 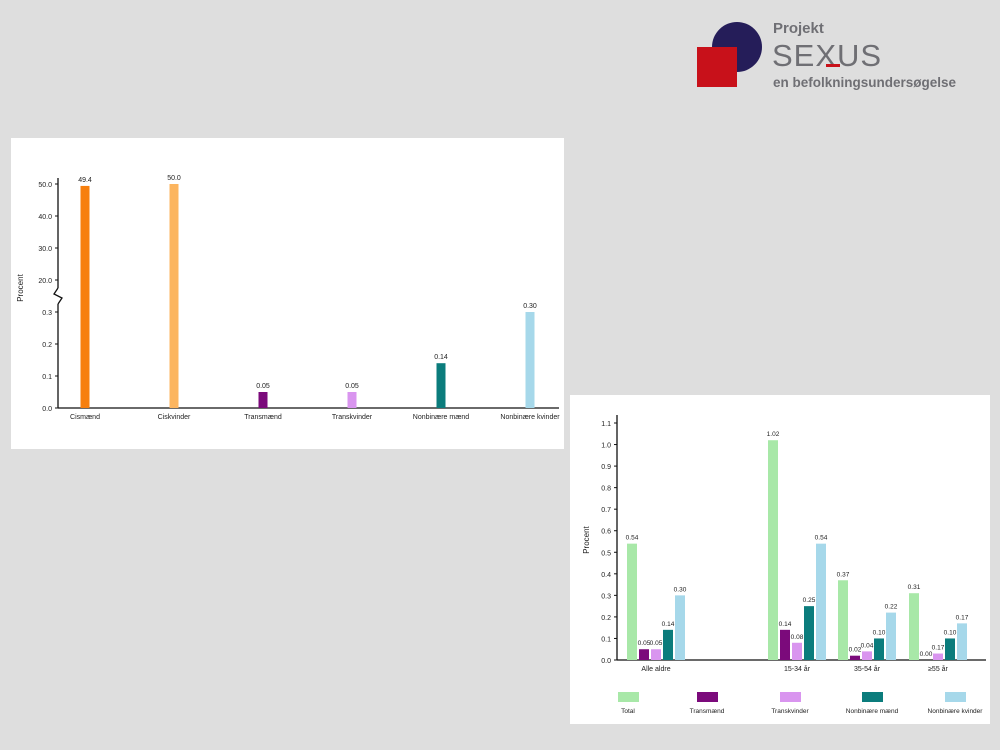 I want to click on y-tick-label: 0.6, so click(x=606, y=532).